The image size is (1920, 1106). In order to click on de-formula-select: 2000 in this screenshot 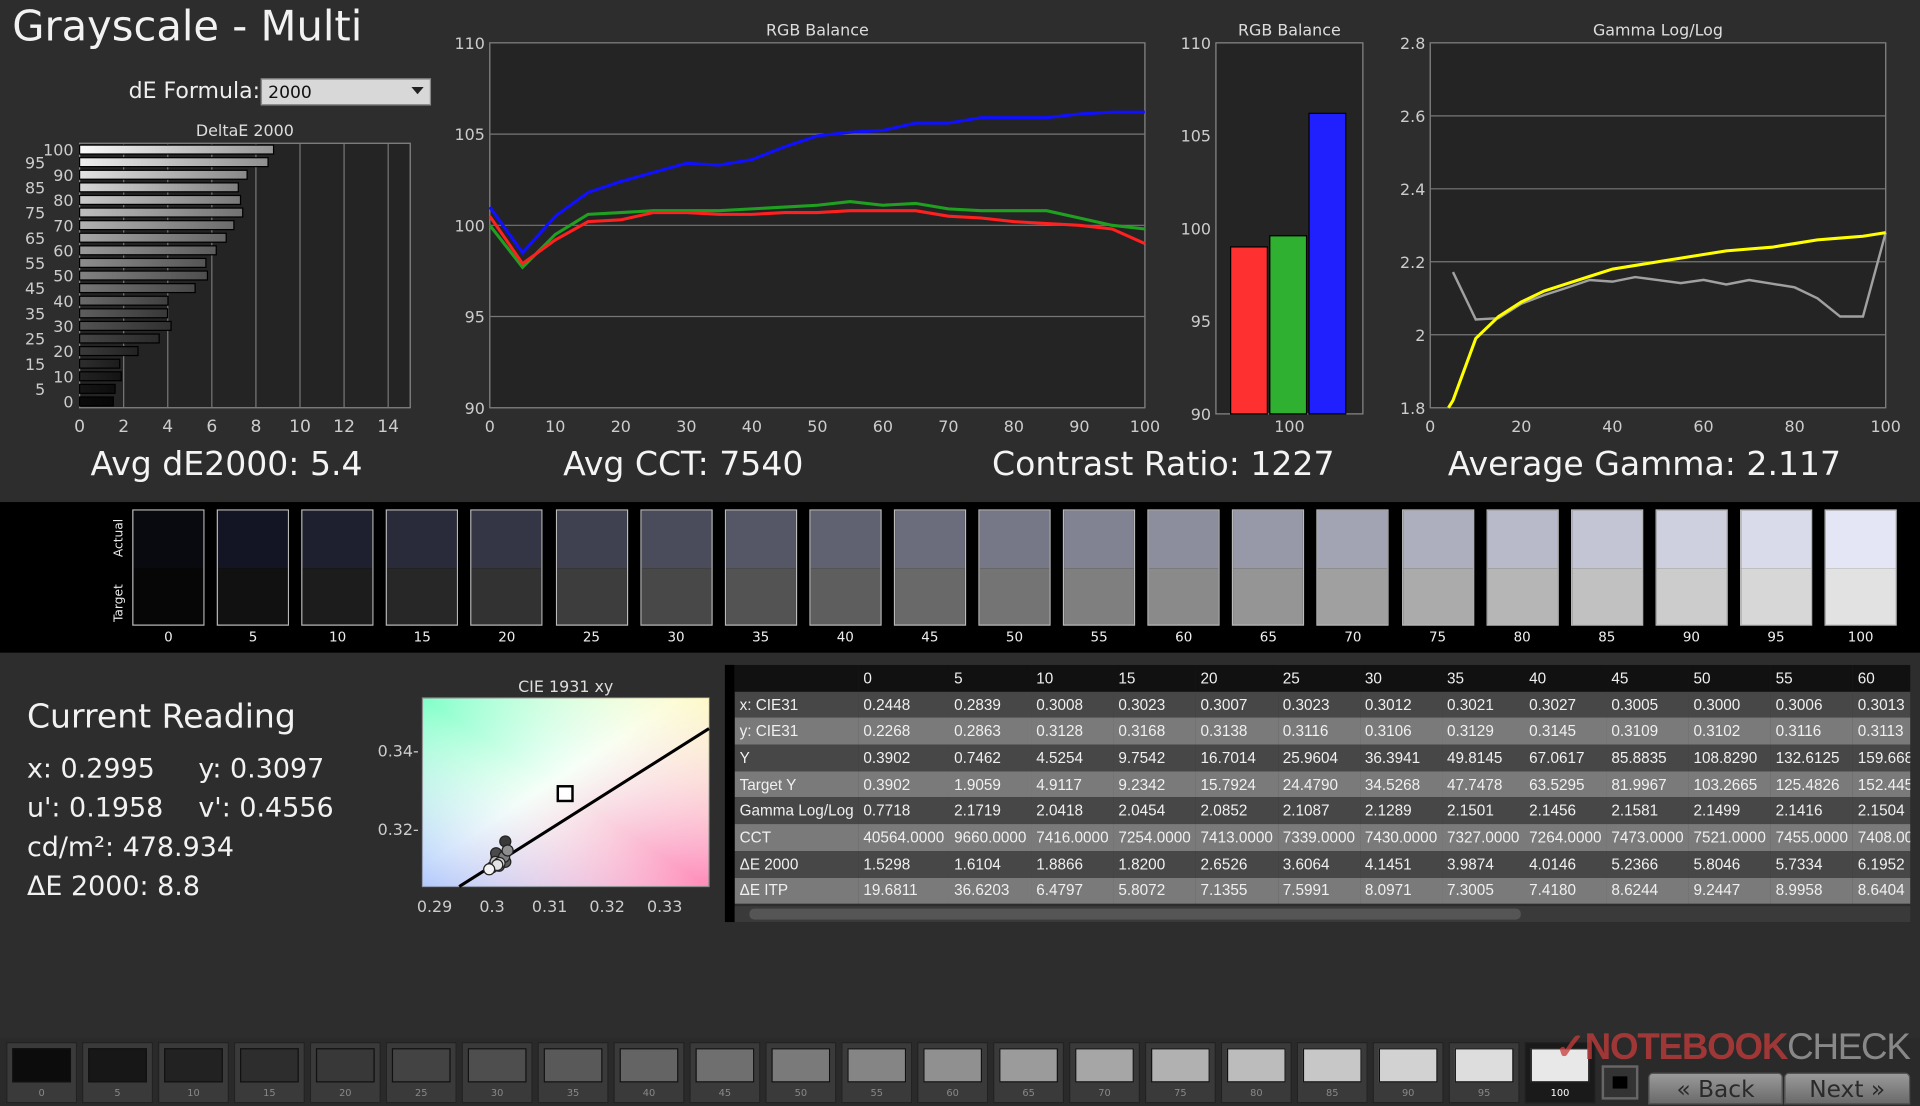, I will do `click(346, 92)`.